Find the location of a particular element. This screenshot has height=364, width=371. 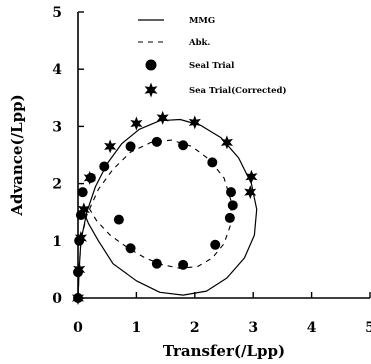

x-tick-label: 1 is located at coordinates (137, 328).